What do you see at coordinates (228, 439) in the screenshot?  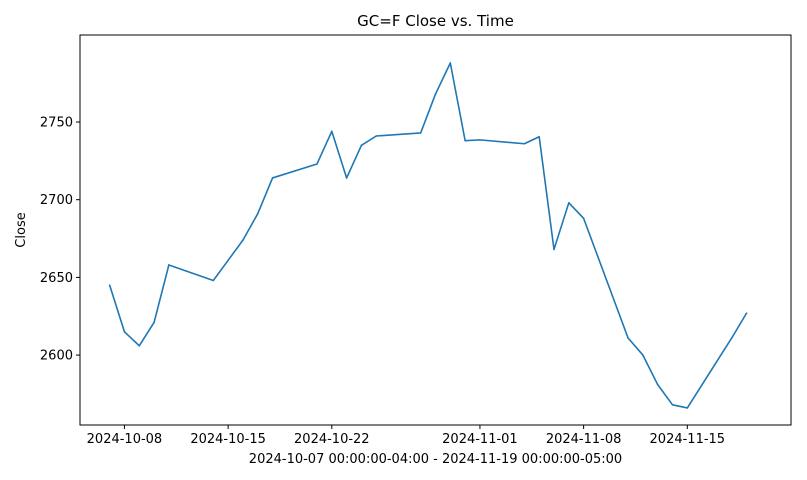 I see `x-tick-label: 2024-10-15` at bounding box center [228, 439].